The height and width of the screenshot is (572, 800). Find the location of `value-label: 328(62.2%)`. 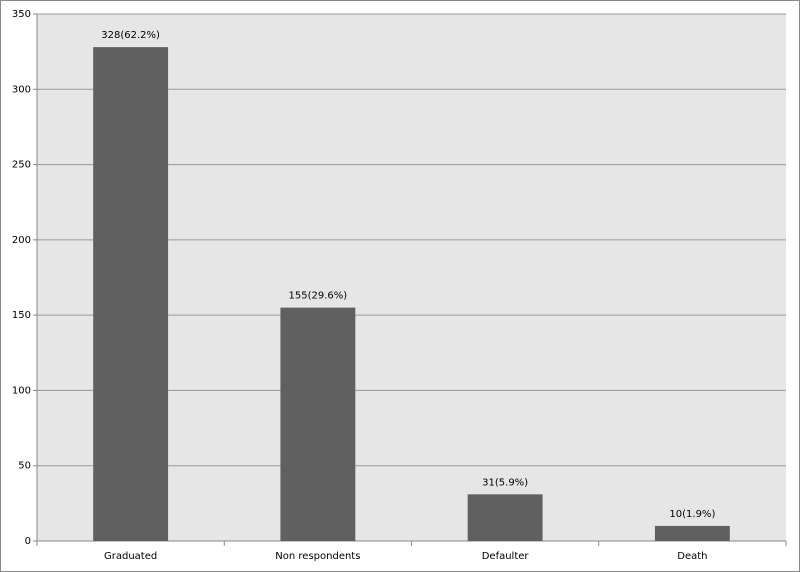

value-label: 328(62.2%) is located at coordinates (130, 35).